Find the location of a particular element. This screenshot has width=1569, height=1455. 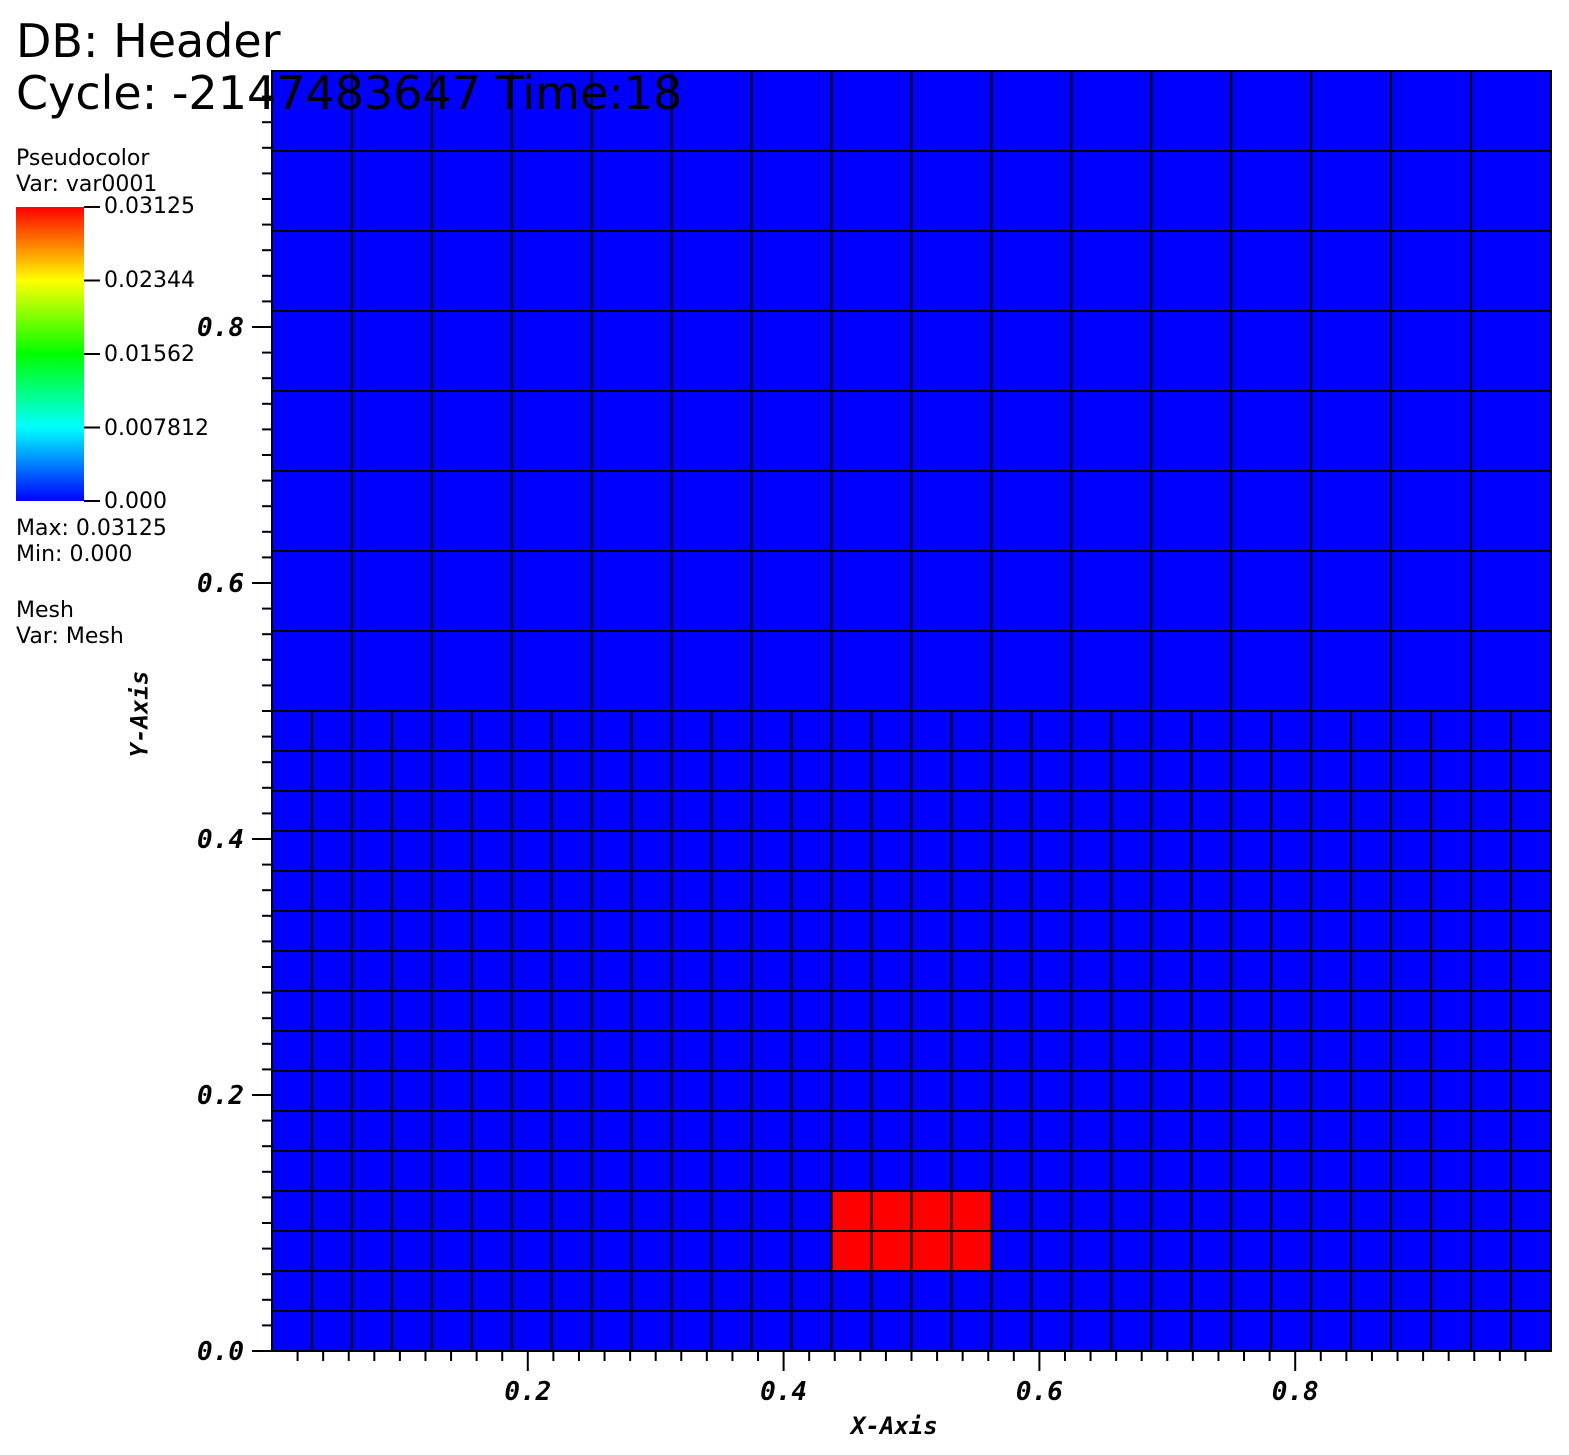

x-tick-label: 0.4 is located at coordinates (783, 1392).